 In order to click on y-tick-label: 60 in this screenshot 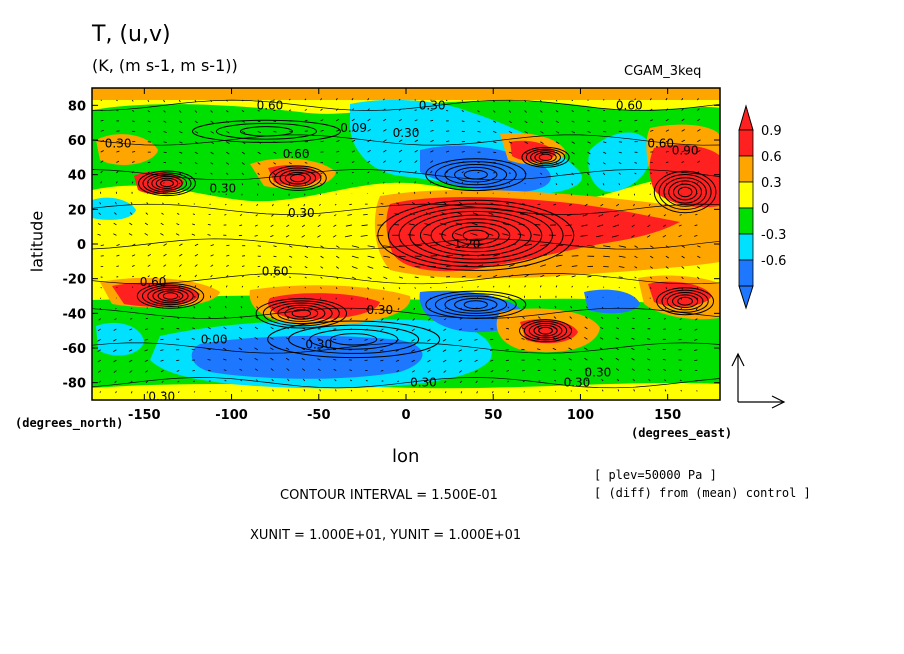, I will do `click(77, 141)`.